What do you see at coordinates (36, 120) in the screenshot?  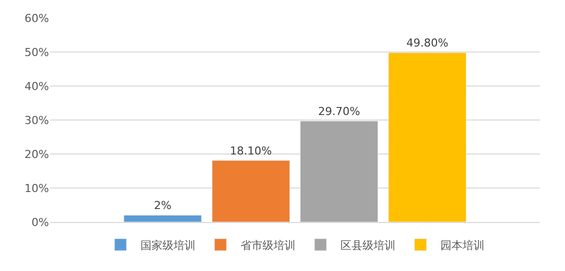 I see `y-tick-label: 30%` at bounding box center [36, 120].